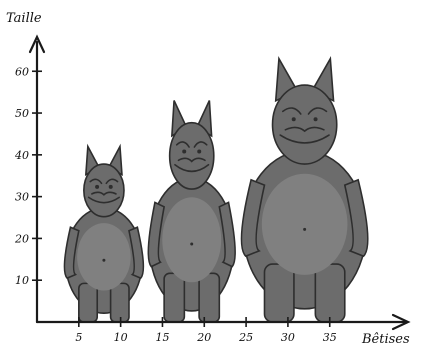 Image resolution: width=424 pixels, height=347 pixels. What do you see at coordinates (162, 337) in the screenshot?
I see `x-tick-label: 15` at bounding box center [162, 337].